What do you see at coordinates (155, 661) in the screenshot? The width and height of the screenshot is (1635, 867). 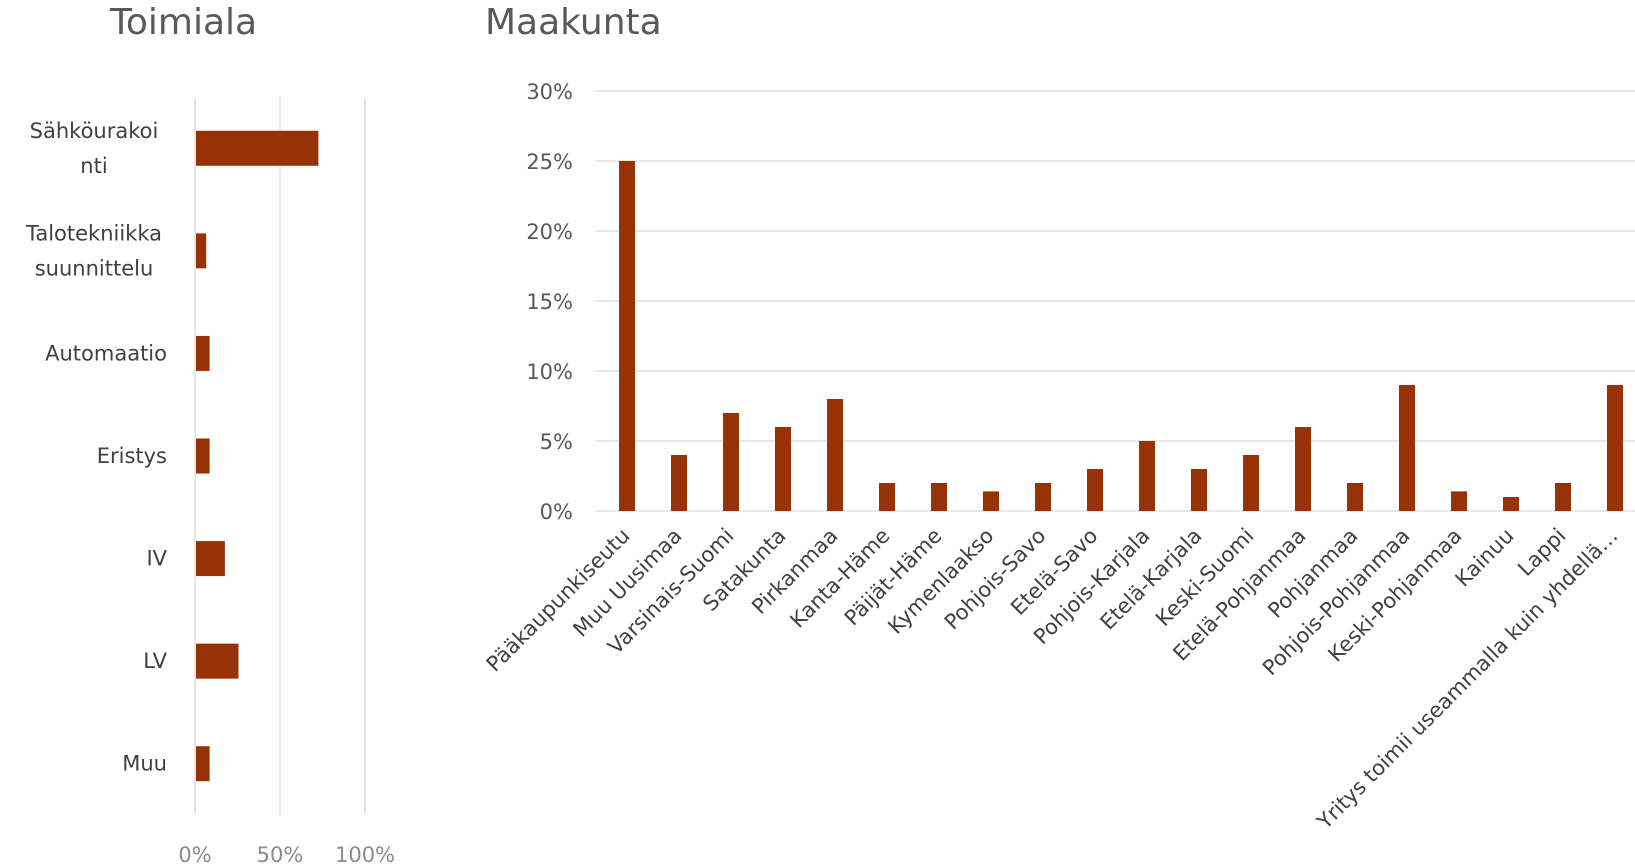 I see `toimiala-category-label: LV` at bounding box center [155, 661].